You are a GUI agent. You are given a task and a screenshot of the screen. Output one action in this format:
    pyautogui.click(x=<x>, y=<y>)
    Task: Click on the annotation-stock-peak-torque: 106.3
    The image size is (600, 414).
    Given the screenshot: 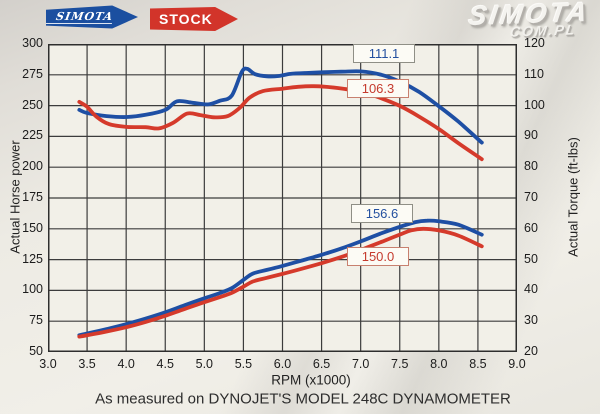 What is the action you would take?
    pyautogui.click(x=378, y=88)
    